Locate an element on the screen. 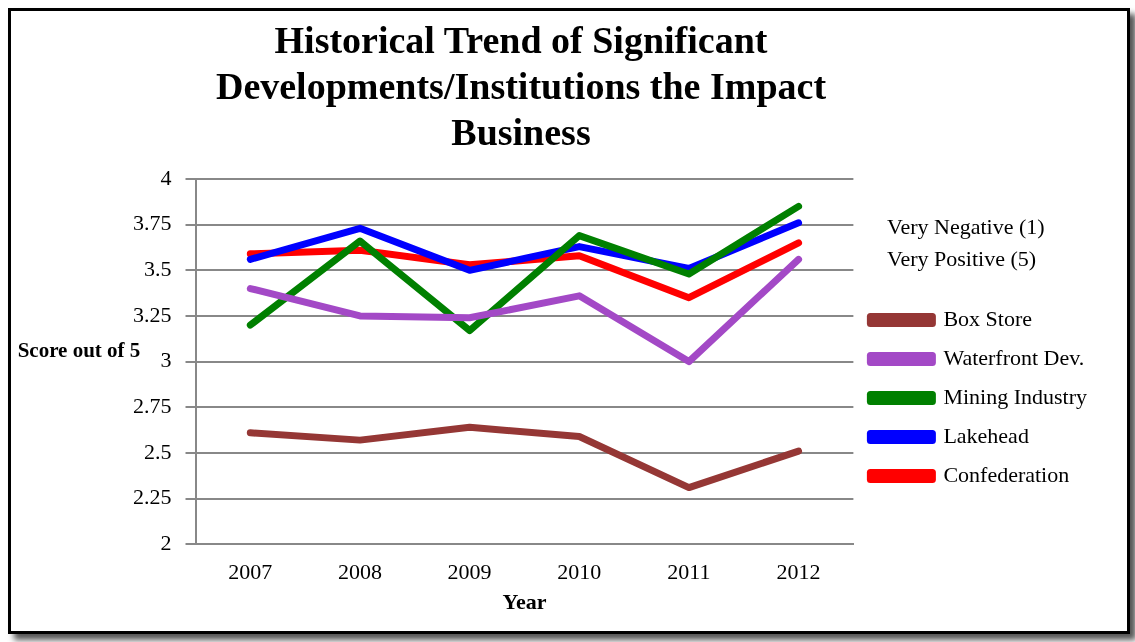 Image resolution: width=1135 pixels, height=642 pixels. x-tick-label: 2008 is located at coordinates (359, 572).